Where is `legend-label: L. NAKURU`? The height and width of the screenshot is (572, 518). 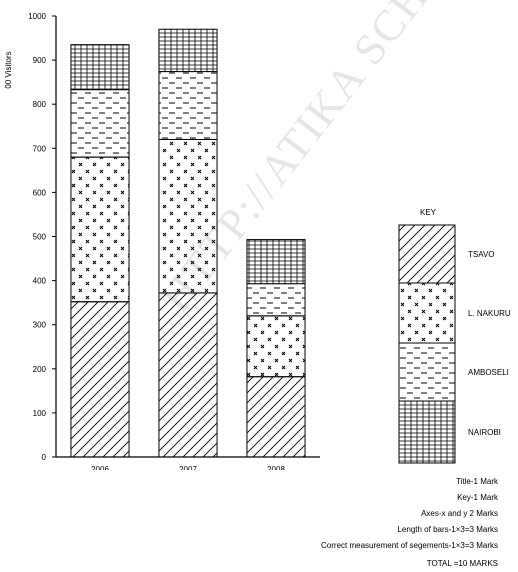 legend-label: L. NAKURU is located at coordinates (489, 313).